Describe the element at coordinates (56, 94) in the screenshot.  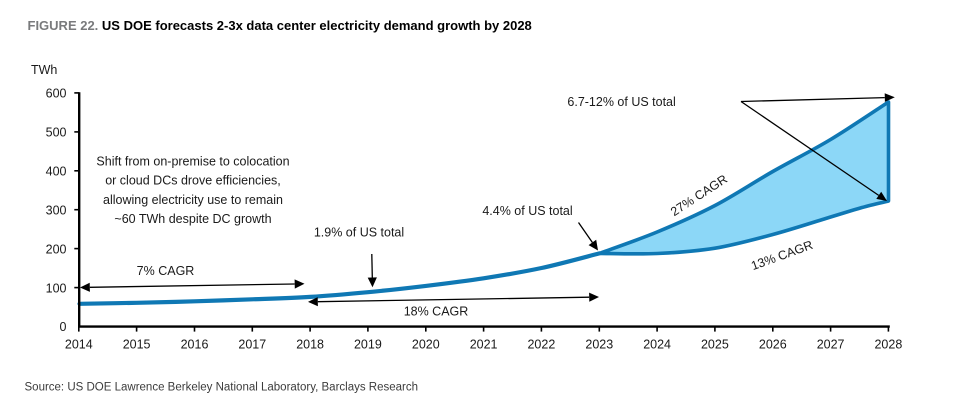
I see `svg-text: 600` at that location.